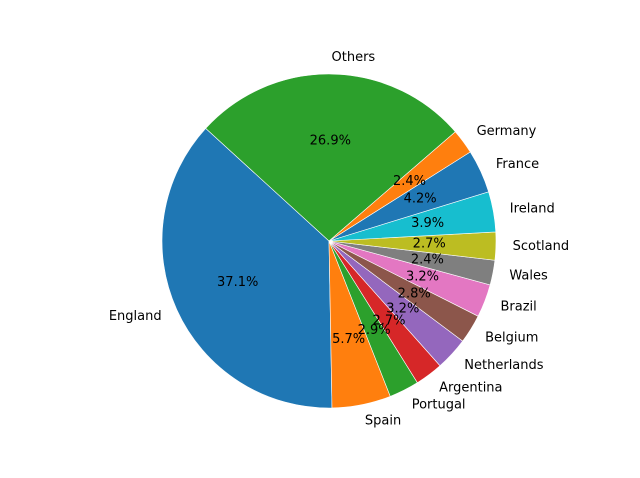 This screenshot has height=478, width=640. What do you see at coordinates (330, 157) in the screenshot?
I see `slice-others` at bounding box center [330, 157].